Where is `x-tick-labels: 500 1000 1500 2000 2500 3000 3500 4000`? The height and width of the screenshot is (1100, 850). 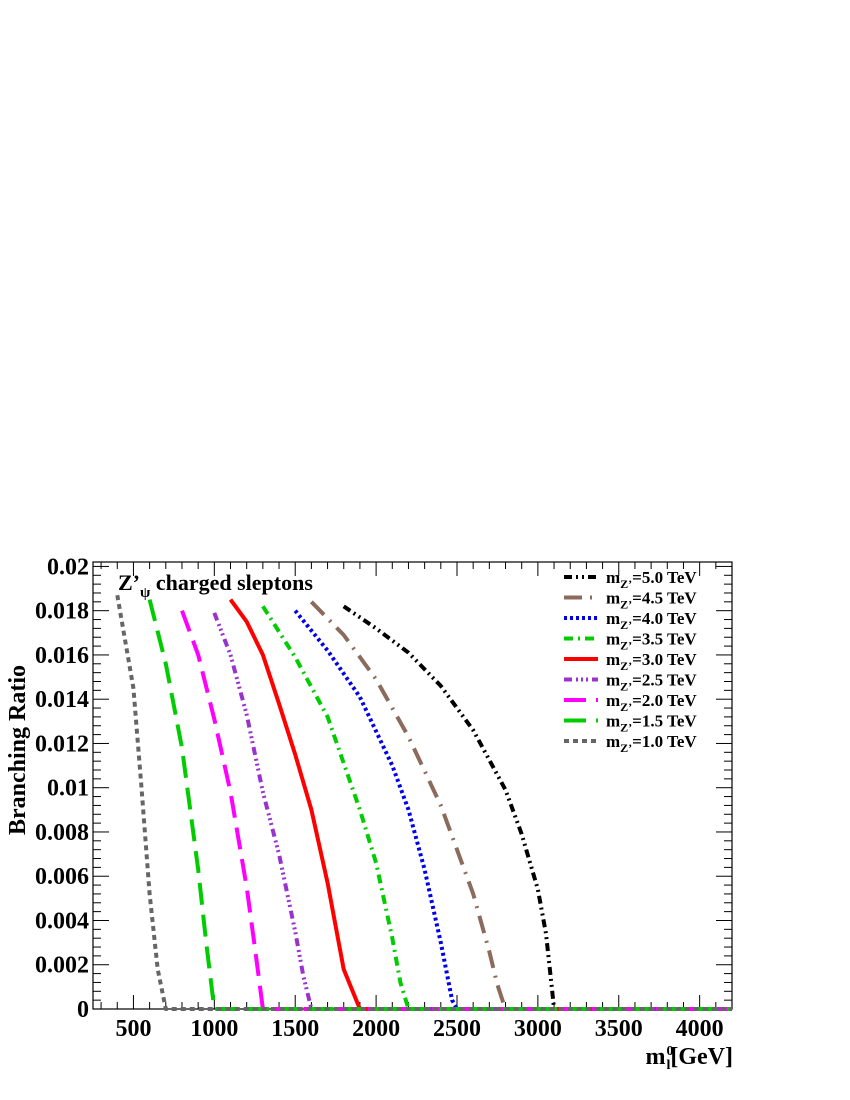
x-tick-labels: 500 1000 1500 2000 2500 3000 3500 4000 is located at coordinates (419, 1029).